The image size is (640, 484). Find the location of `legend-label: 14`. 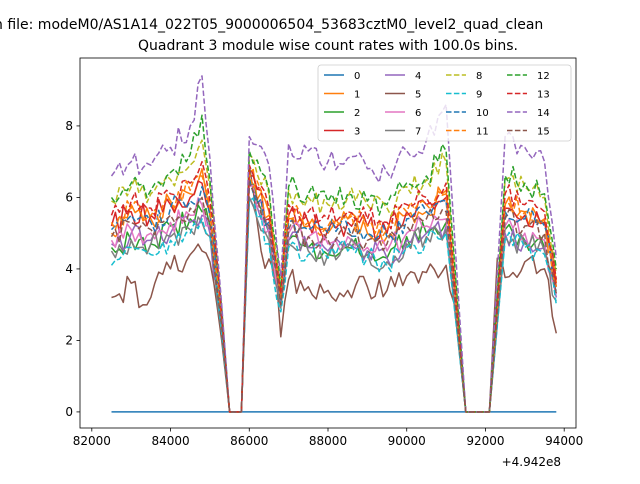

legend-label: 14 is located at coordinates (543, 113).